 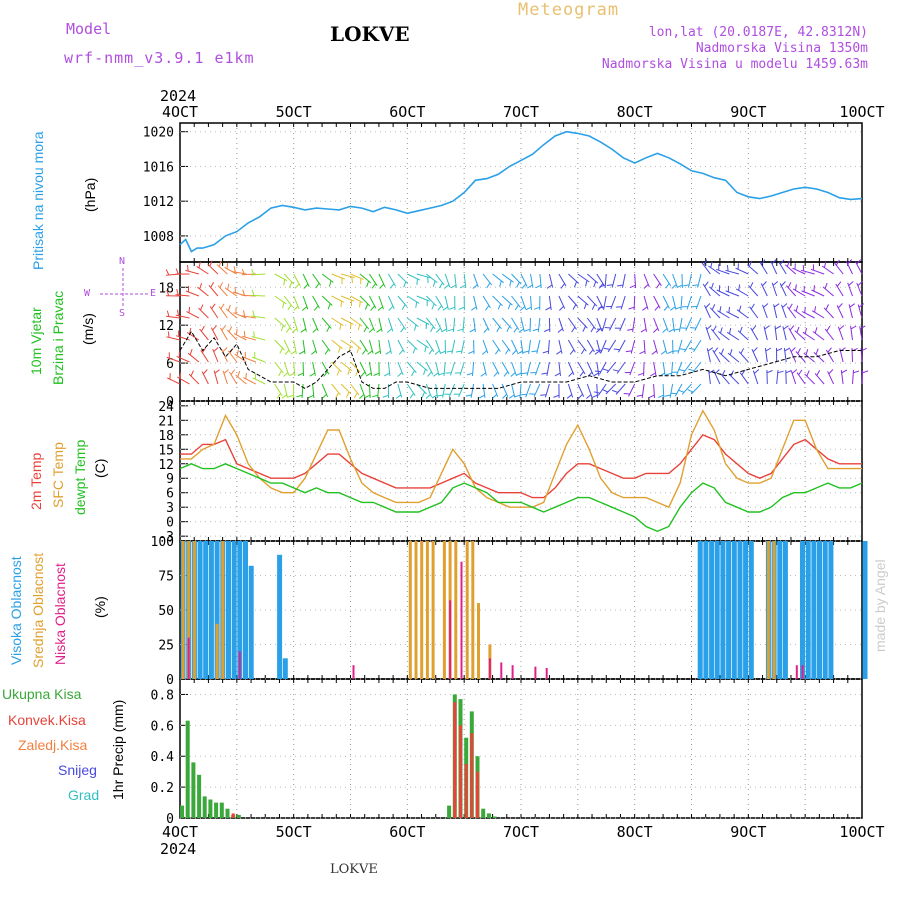 What do you see at coordinates (407, 112) in the screenshot?
I see `x-tick-label-top: 6OCT` at bounding box center [407, 112].